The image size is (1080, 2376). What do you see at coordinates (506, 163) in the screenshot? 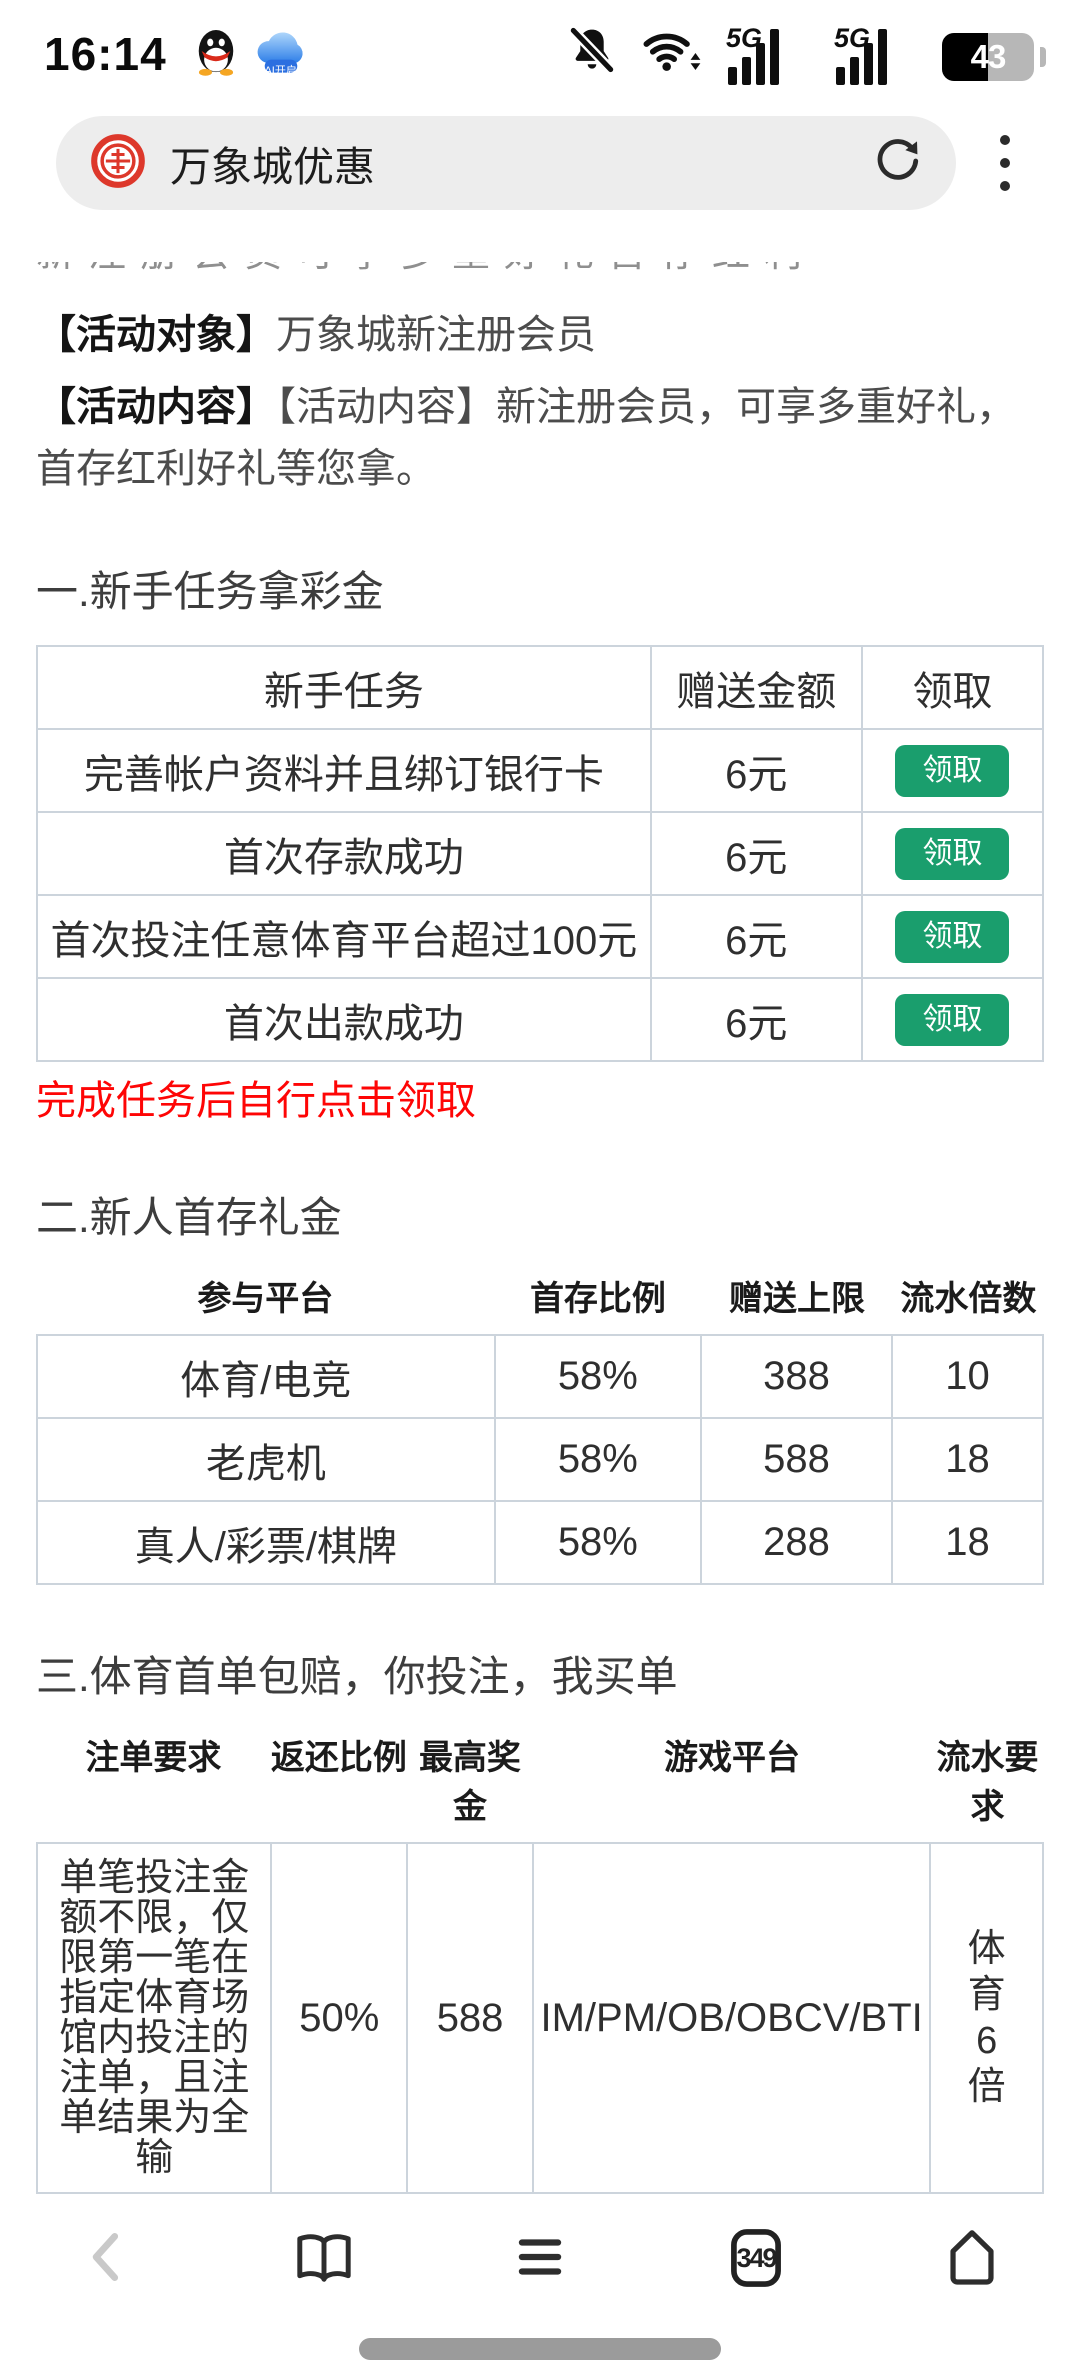
I see `address-bar: 万象城优惠` at bounding box center [506, 163].